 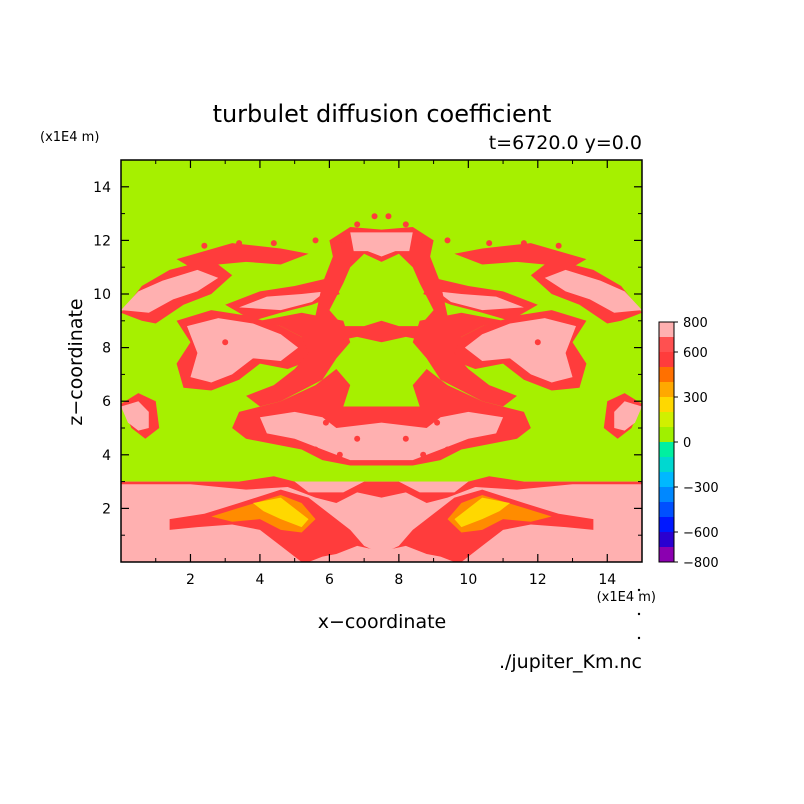 I want to click on x-tick-label: 2, so click(x=190, y=580).